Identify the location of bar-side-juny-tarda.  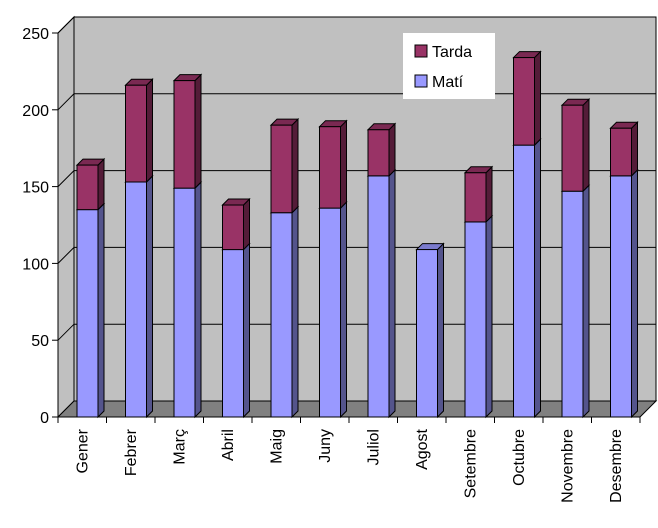
(343, 164).